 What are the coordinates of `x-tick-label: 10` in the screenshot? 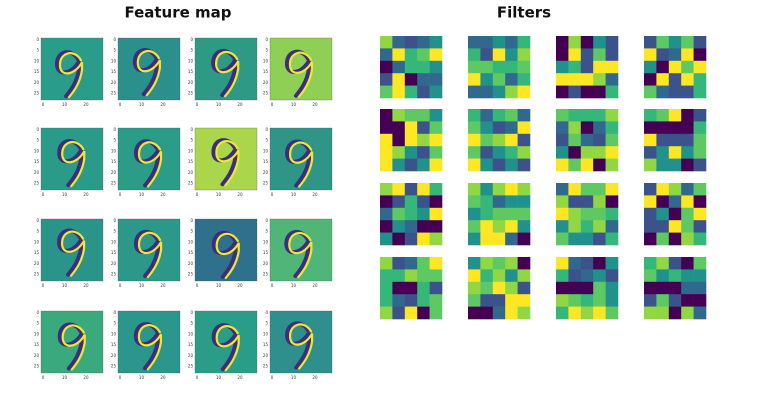 It's located at (65, 285).